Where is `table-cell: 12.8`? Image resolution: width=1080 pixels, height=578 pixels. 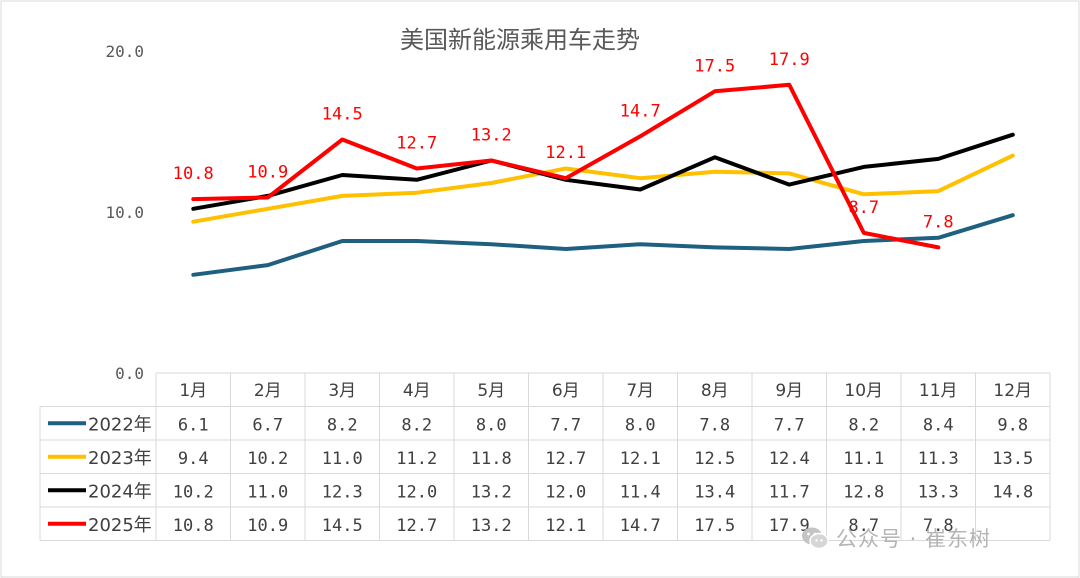
table-cell: 12.8 is located at coordinates (863, 492).